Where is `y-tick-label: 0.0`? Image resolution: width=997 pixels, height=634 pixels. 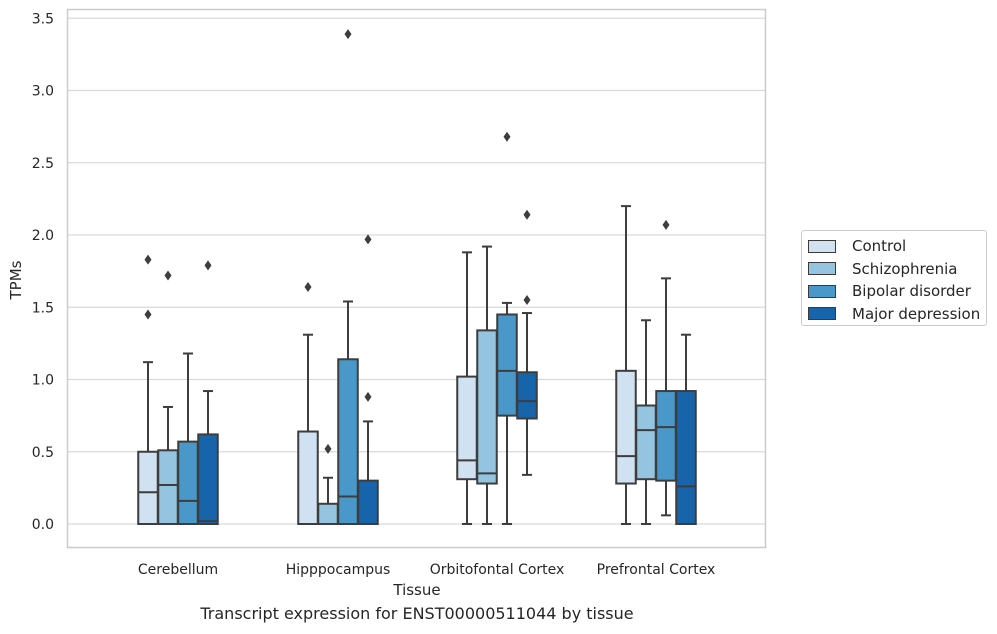 y-tick-label: 0.0 is located at coordinates (43, 525).